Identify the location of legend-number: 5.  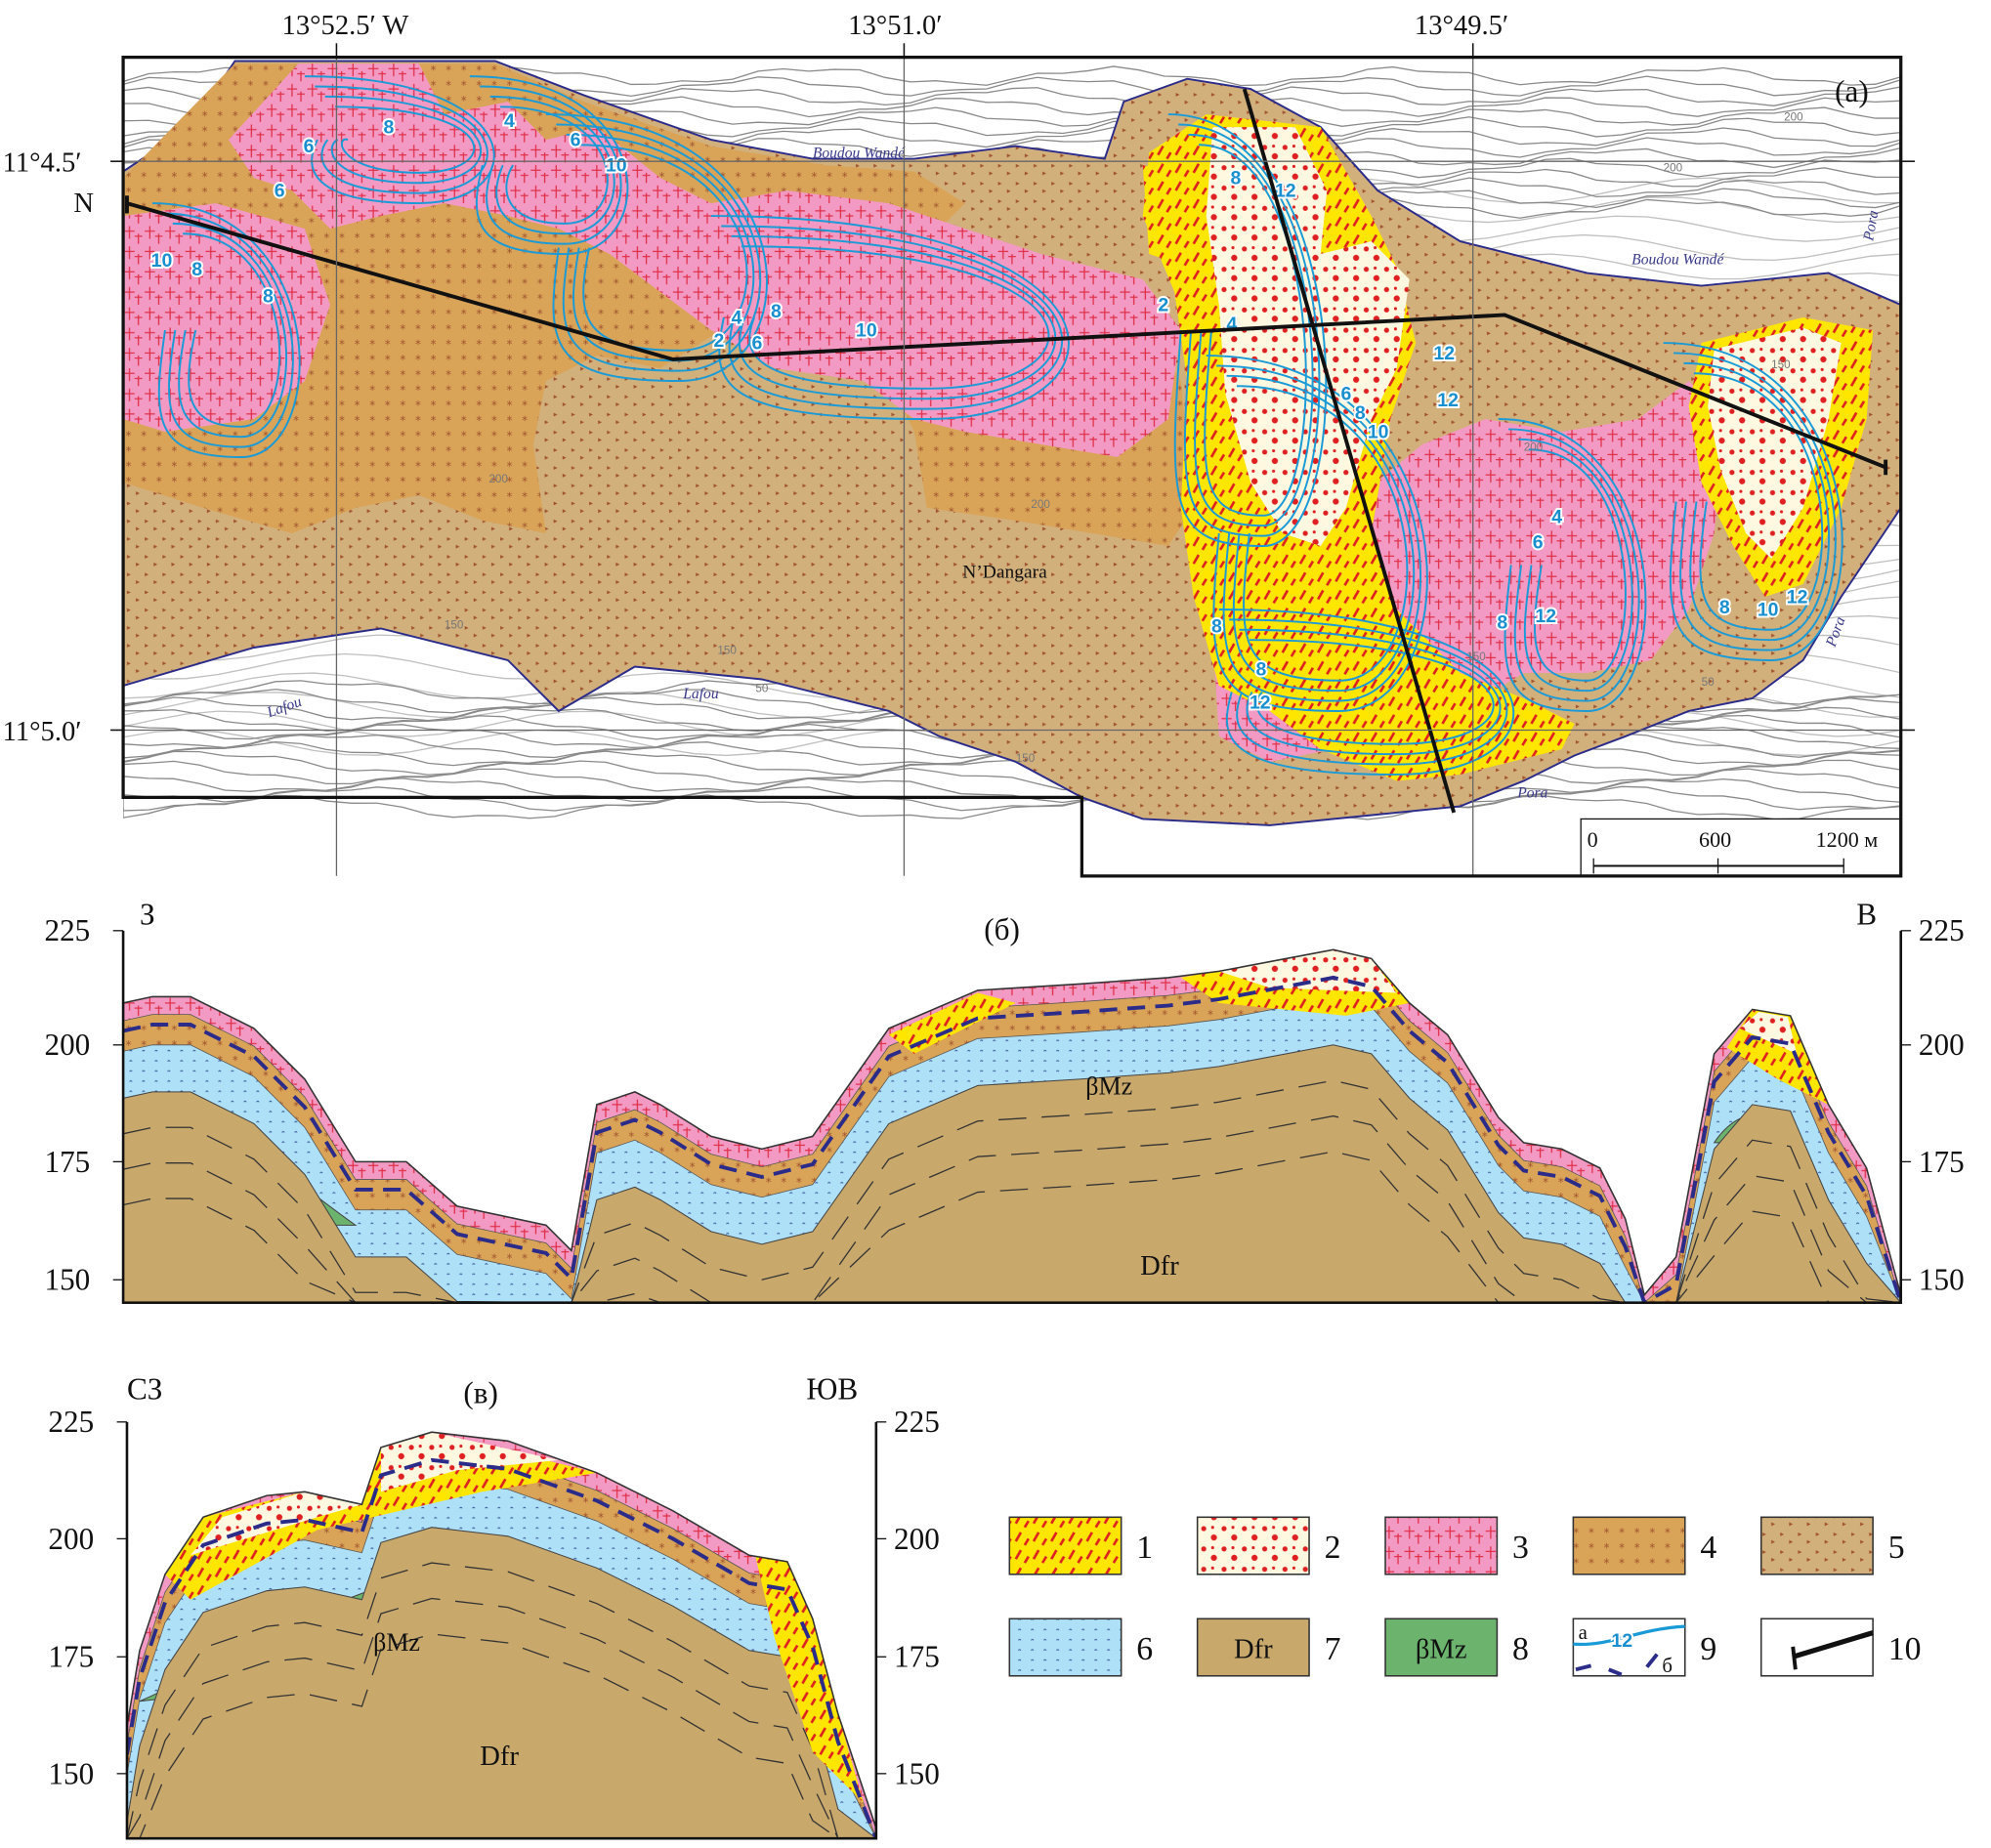
(1896, 1548).